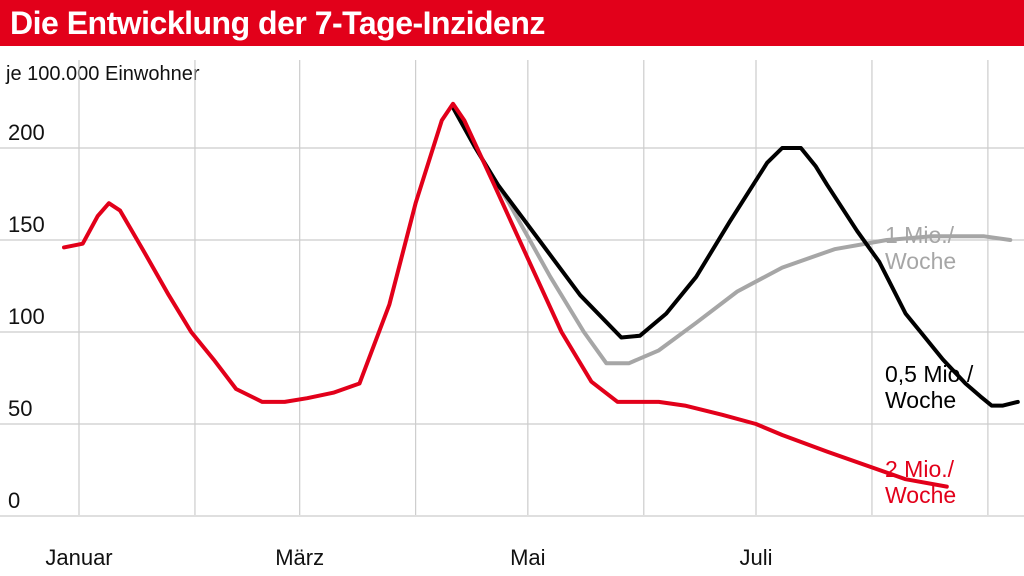  I want to click on x-tick-label-2: Mai, so click(527, 557).